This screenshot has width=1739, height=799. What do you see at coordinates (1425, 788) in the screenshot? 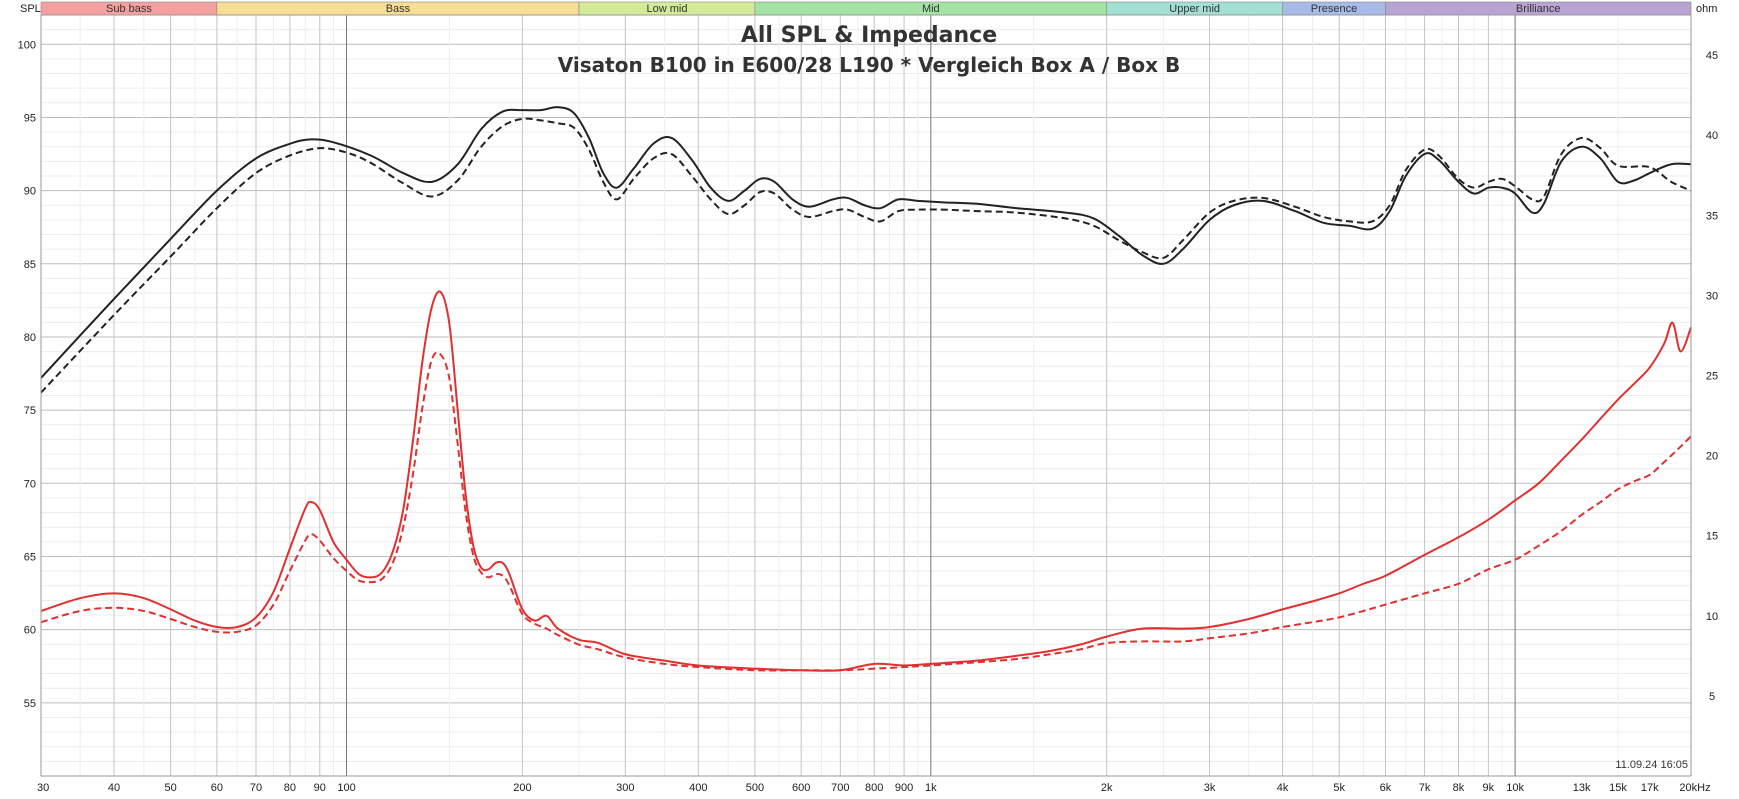
I see `x-tick-label: 7k` at bounding box center [1425, 788].